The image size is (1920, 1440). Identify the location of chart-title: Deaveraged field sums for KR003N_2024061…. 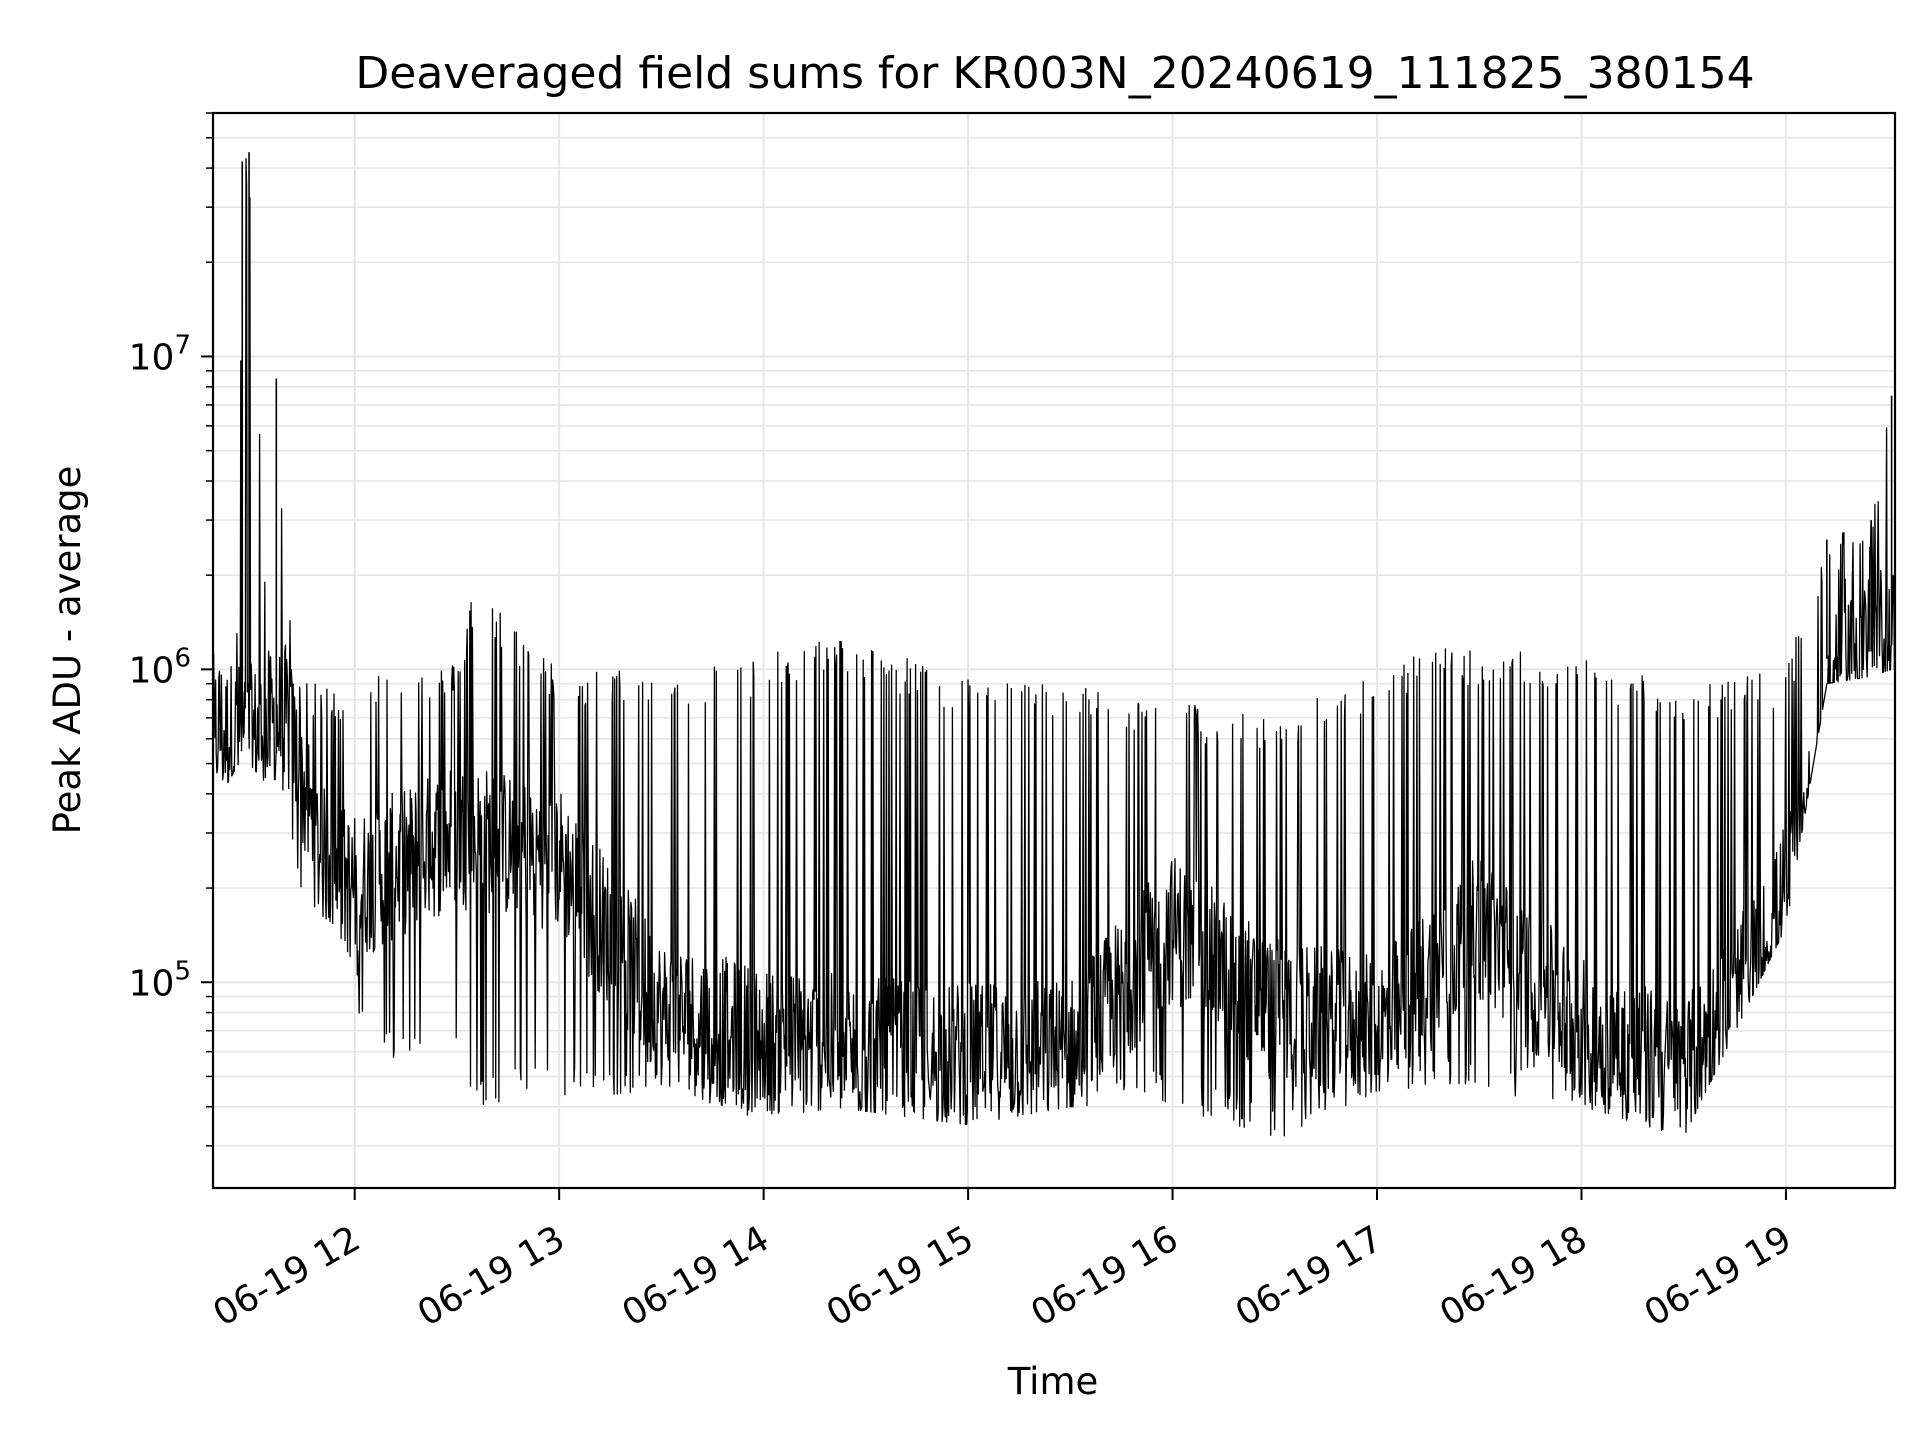
(1054, 73).